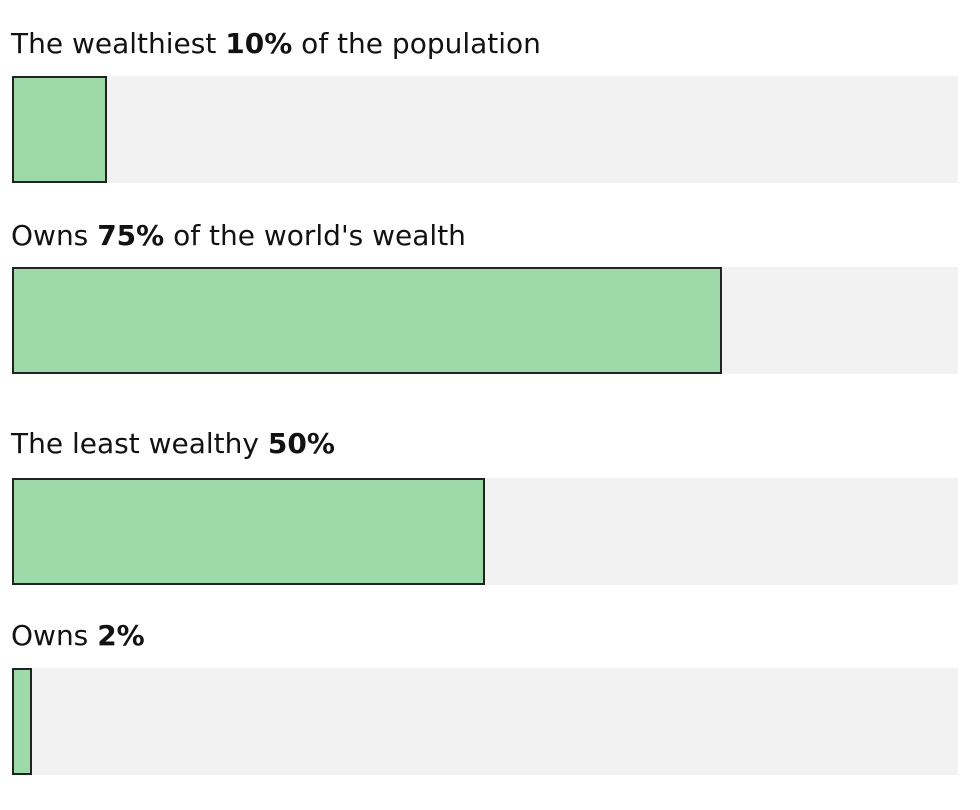  What do you see at coordinates (315, 235) in the screenshot?
I see `bar-label-text: of the world's wealth` at bounding box center [315, 235].